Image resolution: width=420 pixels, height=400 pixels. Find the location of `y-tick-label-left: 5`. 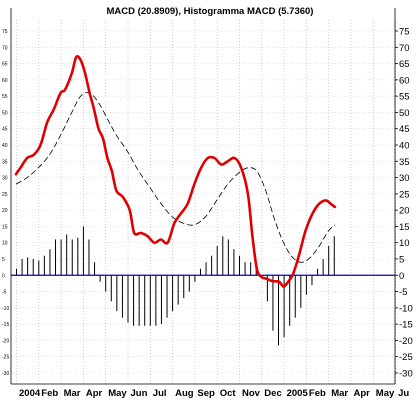

y-tick-label-left: 5 is located at coordinates (3, 260).